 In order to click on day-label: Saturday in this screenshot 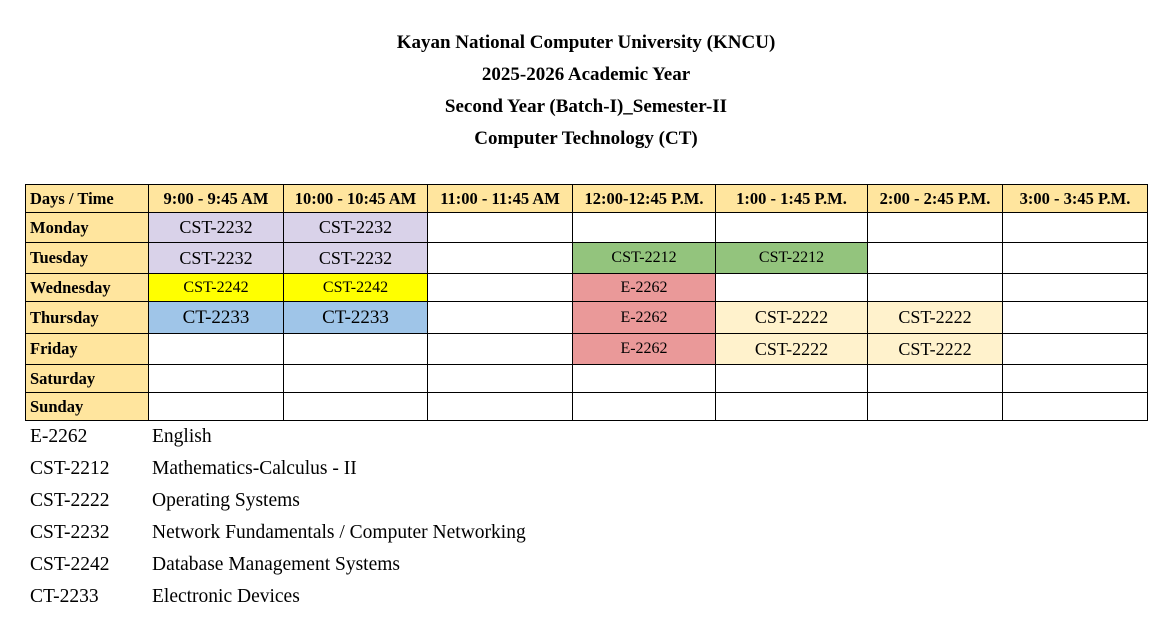, I will do `click(87, 378)`.